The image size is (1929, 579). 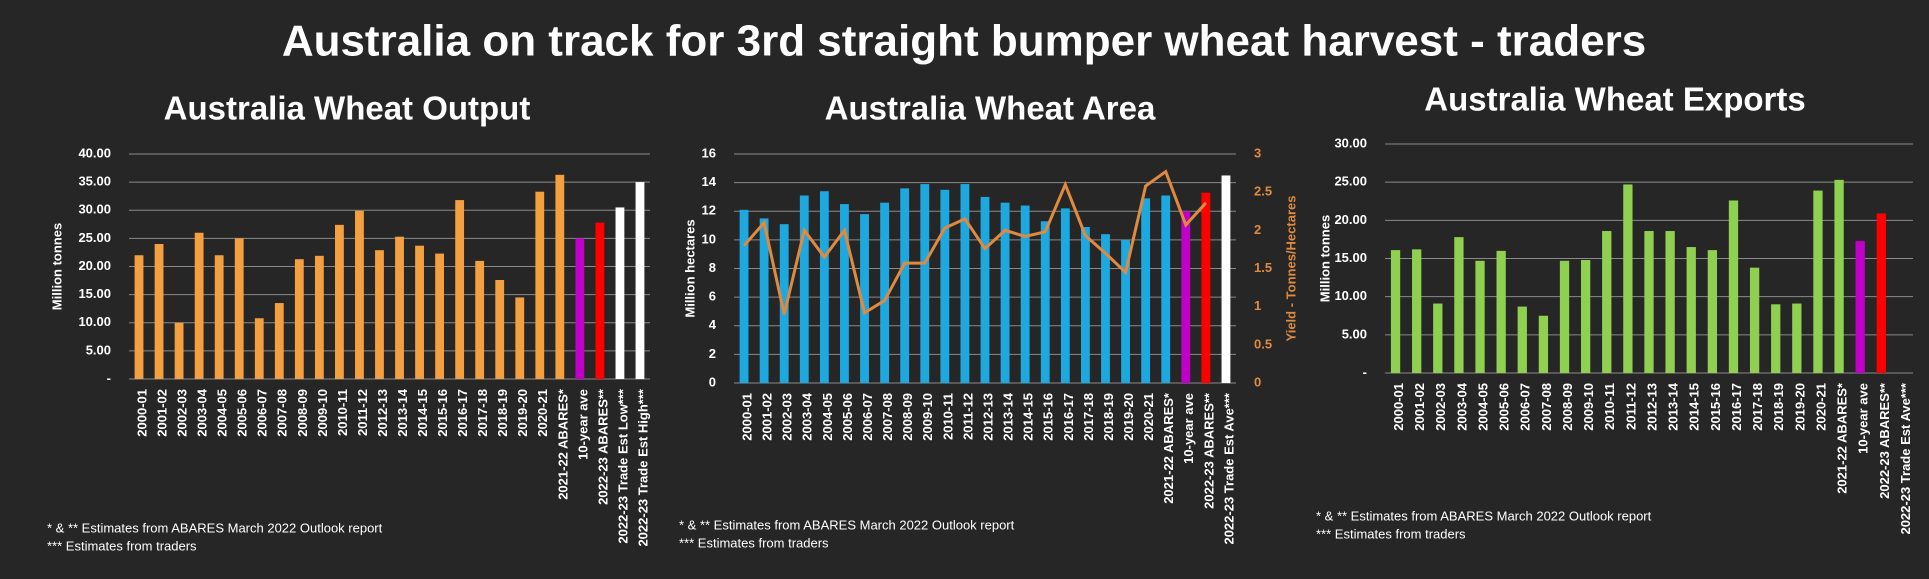 What do you see at coordinates (1350, 295) in the screenshot?
I see `y-tick-label: 10.00` at bounding box center [1350, 295].